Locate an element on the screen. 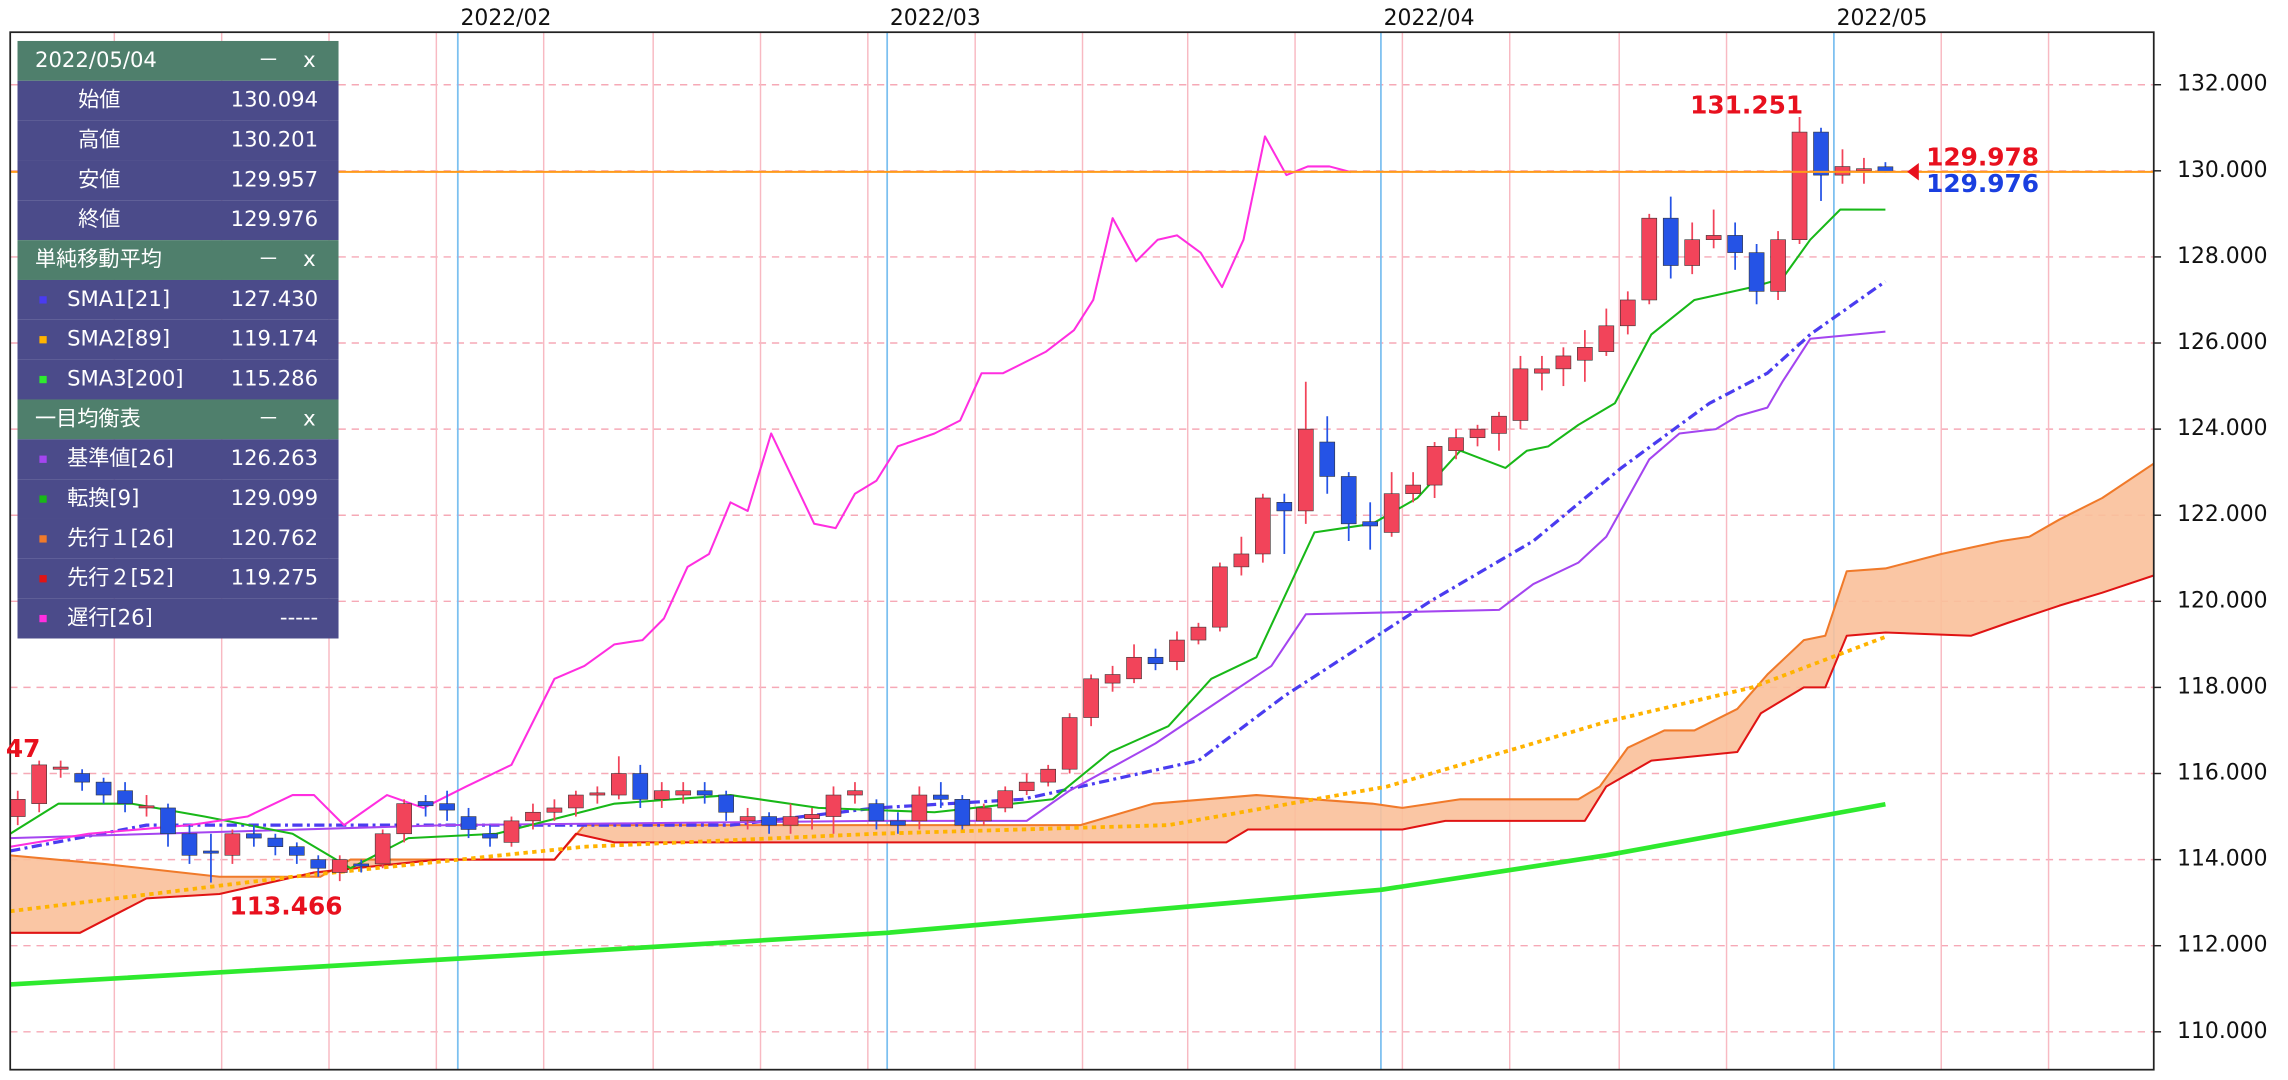  bid-label: 129.976 is located at coordinates (1982, 183).